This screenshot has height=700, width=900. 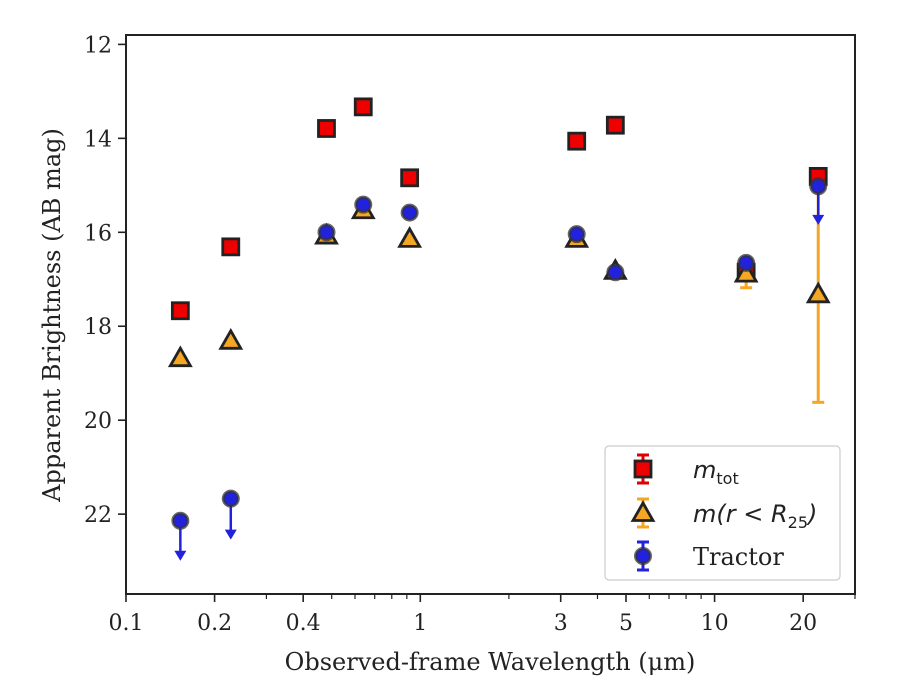 I want to click on legend-entry-tractor: Tractor, so click(x=709, y=556).